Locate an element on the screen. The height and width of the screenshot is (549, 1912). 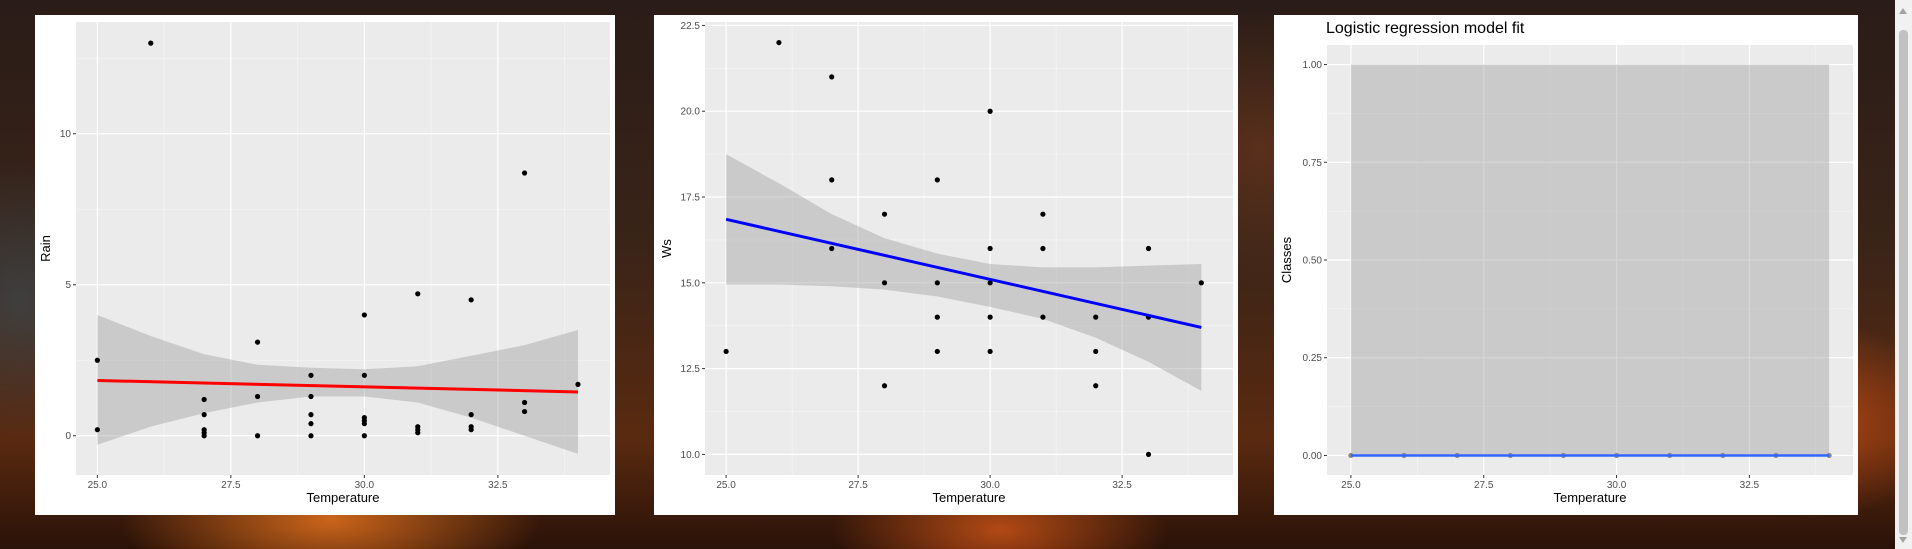
confidence-ribbon is located at coordinates (337, 384).